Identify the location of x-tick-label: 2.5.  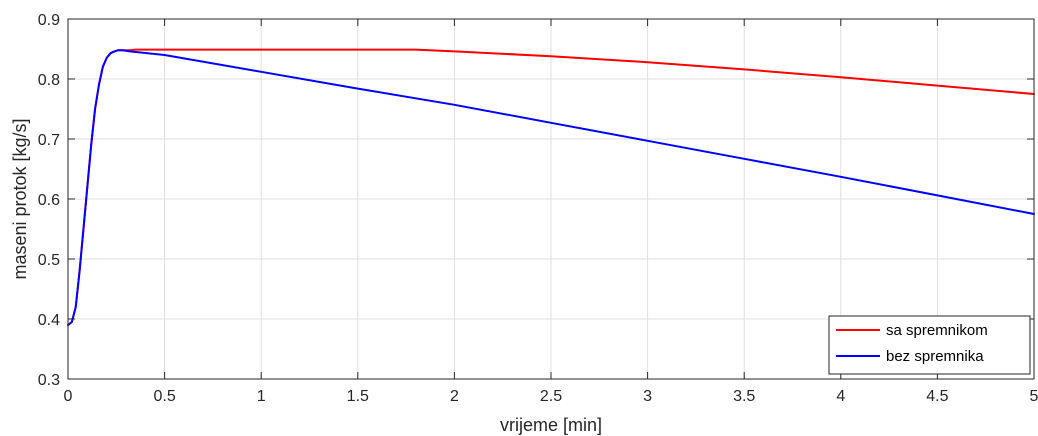
(551, 396).